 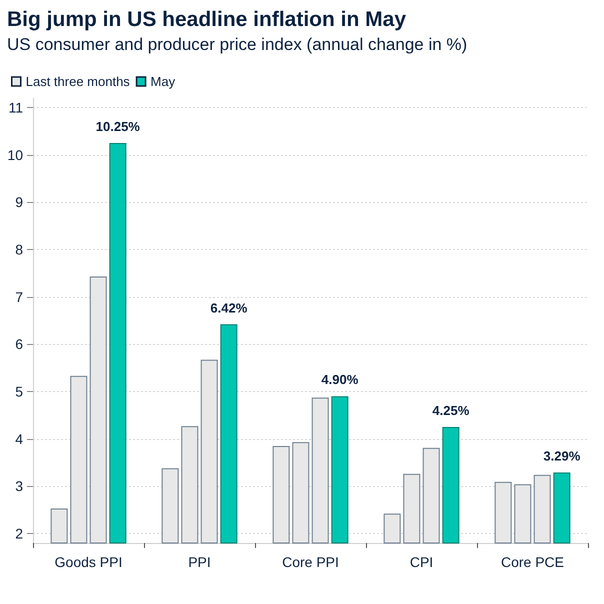 I want to click on x-tick-label: CPI, so click(x=422, y=562).